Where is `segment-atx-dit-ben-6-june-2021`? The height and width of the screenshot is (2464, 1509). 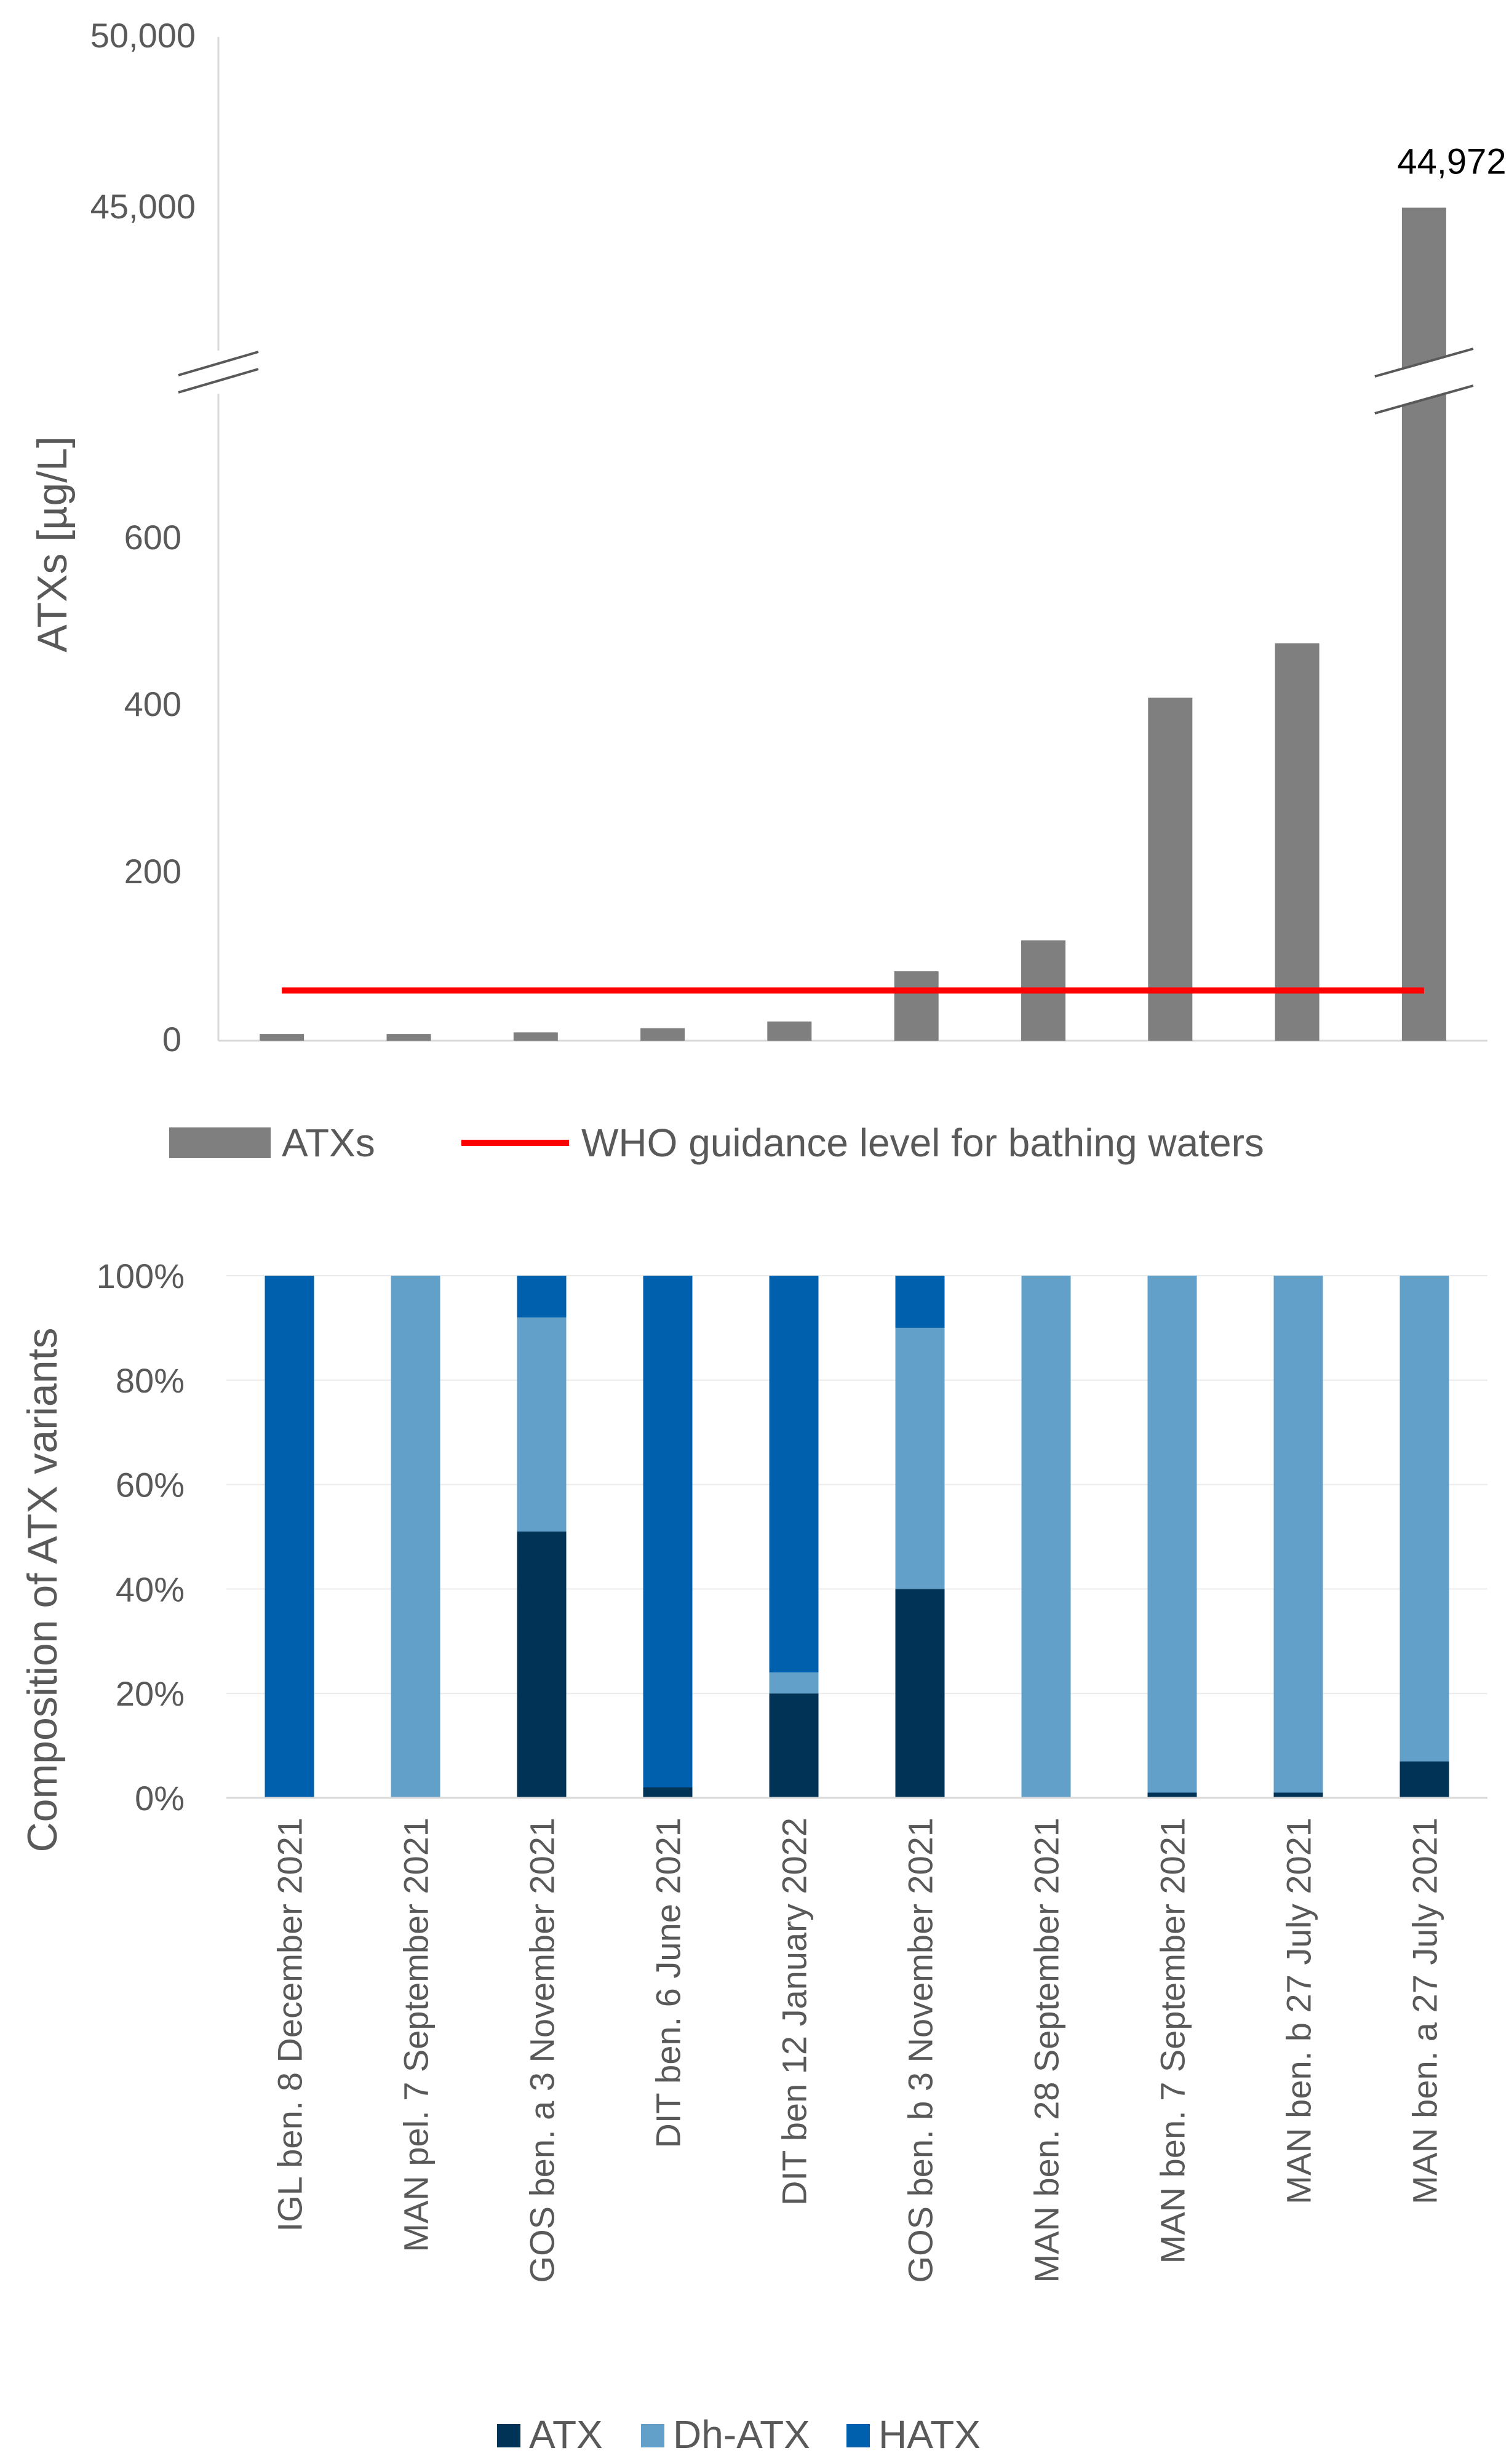
segment-atx-dit-ben-6-june-2021 is located at coordinates (668, 1792).